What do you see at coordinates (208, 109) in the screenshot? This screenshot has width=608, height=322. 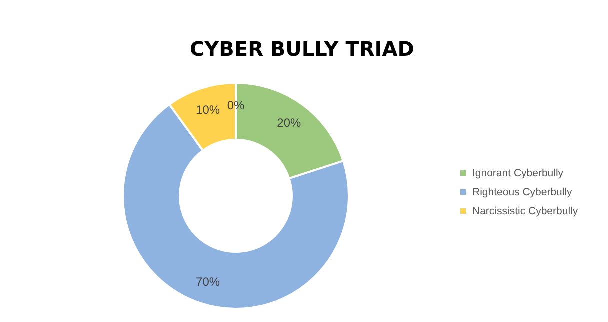 I see `data-label: 10%` at bounding box center [208, 109].